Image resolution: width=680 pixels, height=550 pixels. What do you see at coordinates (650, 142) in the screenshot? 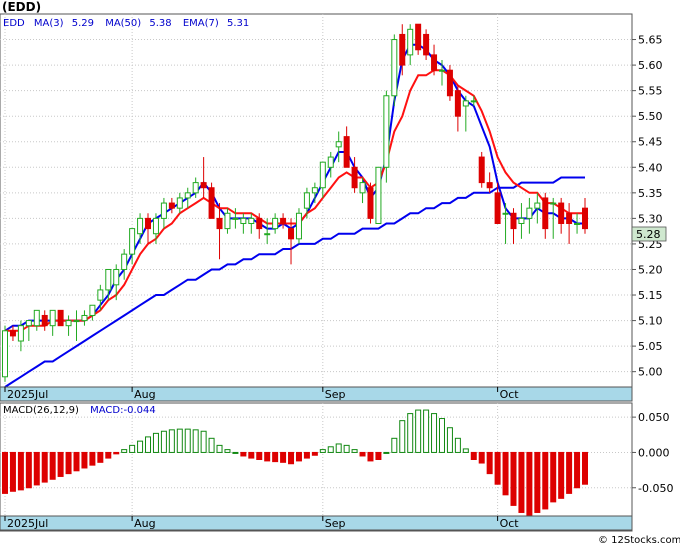
I see `price-tick-label: 5.45` at bounding box center [650, 142].